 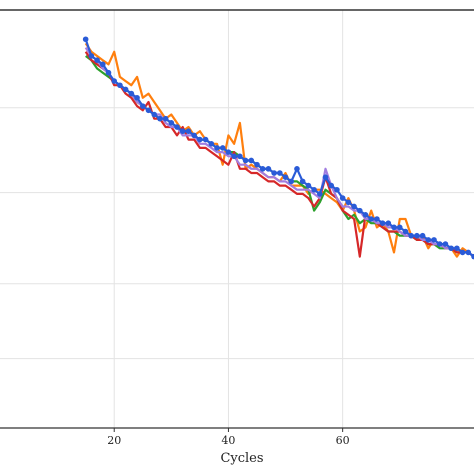 I want to click on x-tick-labels: 20 40 60, so click(x=228, y=437).